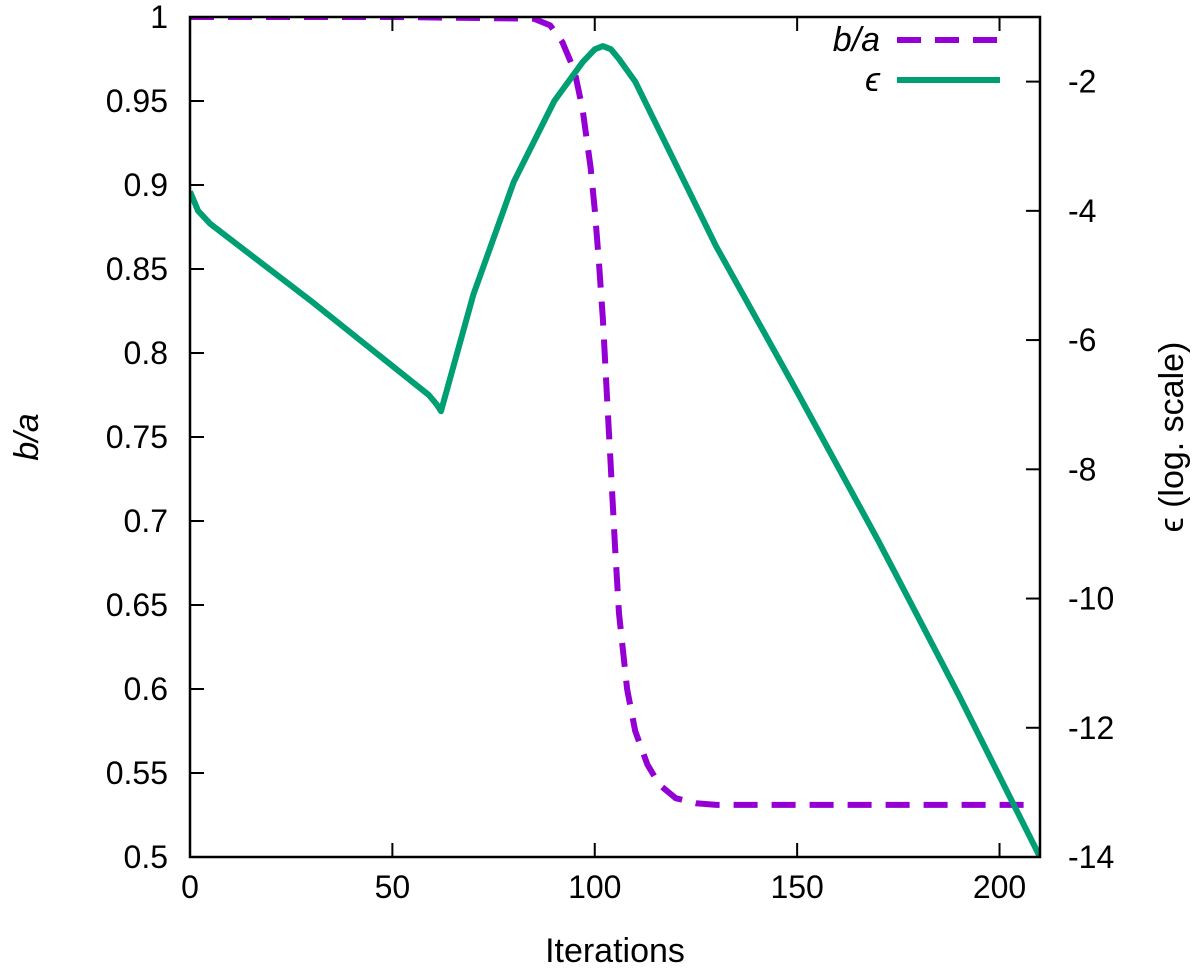 Image resolution: width=1200 pixels, height=975 pixels. What do you see at coordinates (1082, 211) in the screenshot?
I see `y-right-tick-label: -4` at bounding box center [1082, 211].